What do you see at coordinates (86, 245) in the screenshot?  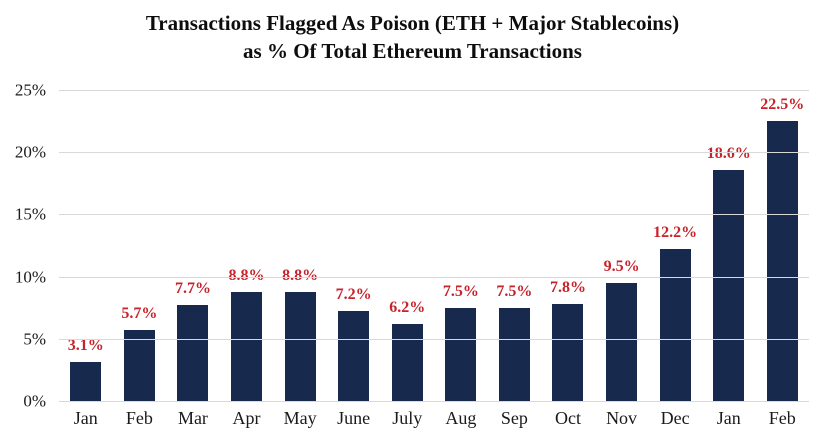 I see `bar-slot: 3.1%` at bounding box center [86, 245].